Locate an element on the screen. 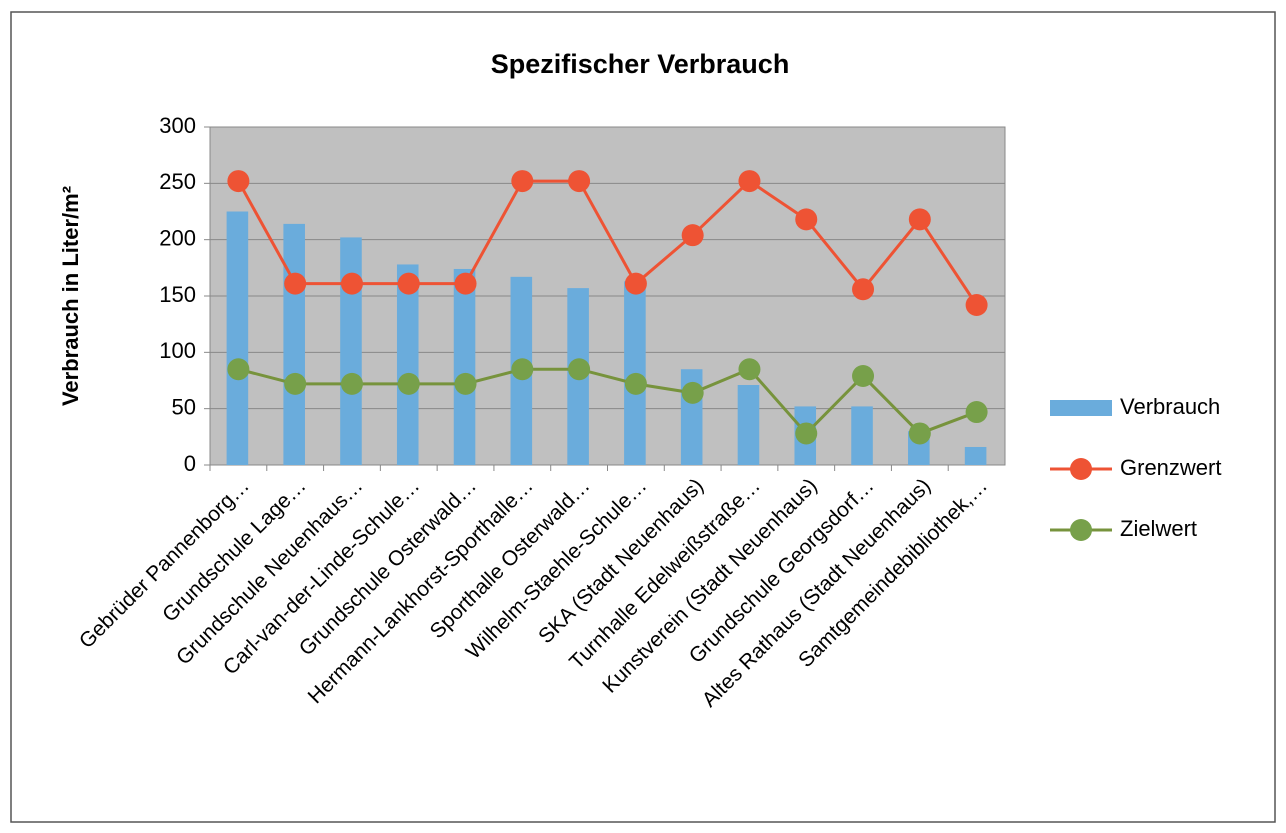 The image size is (1286, 833). legend-label: Grenzwert is located at coordinates (1170, 467).